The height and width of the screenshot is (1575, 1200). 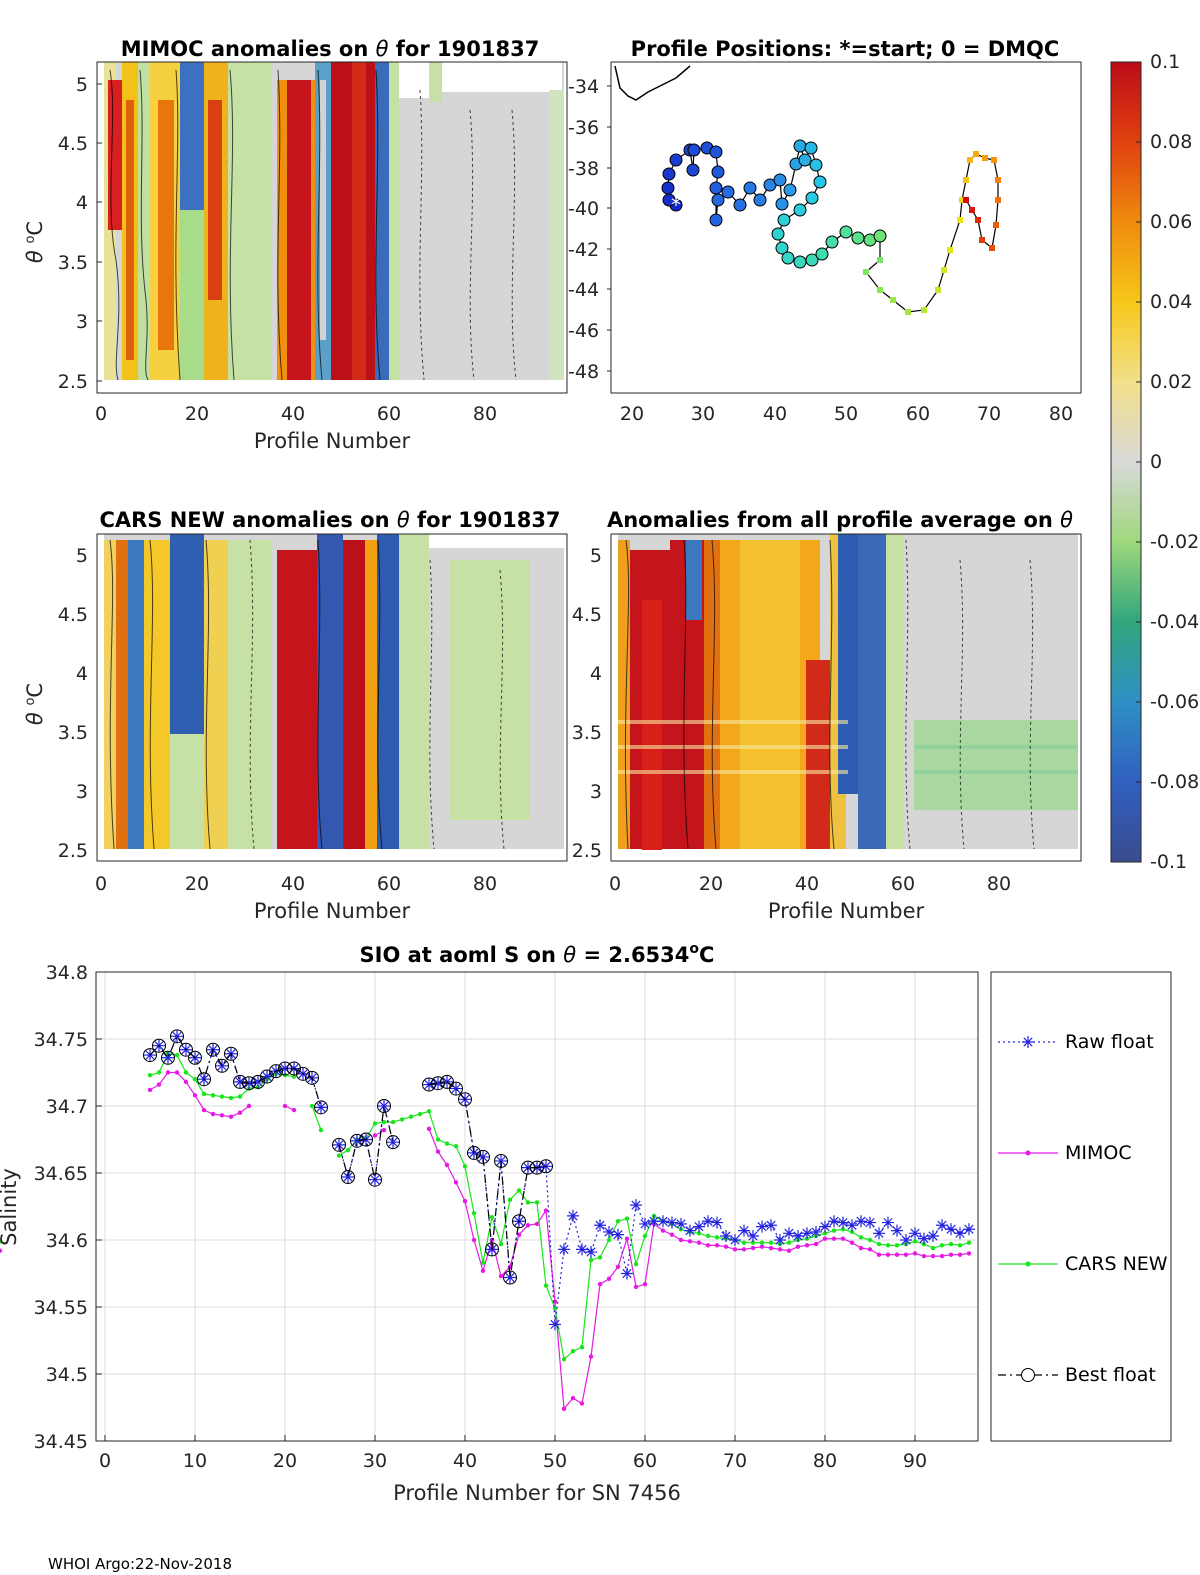 I want to click on float-track: *, so click(x=831, y=227).